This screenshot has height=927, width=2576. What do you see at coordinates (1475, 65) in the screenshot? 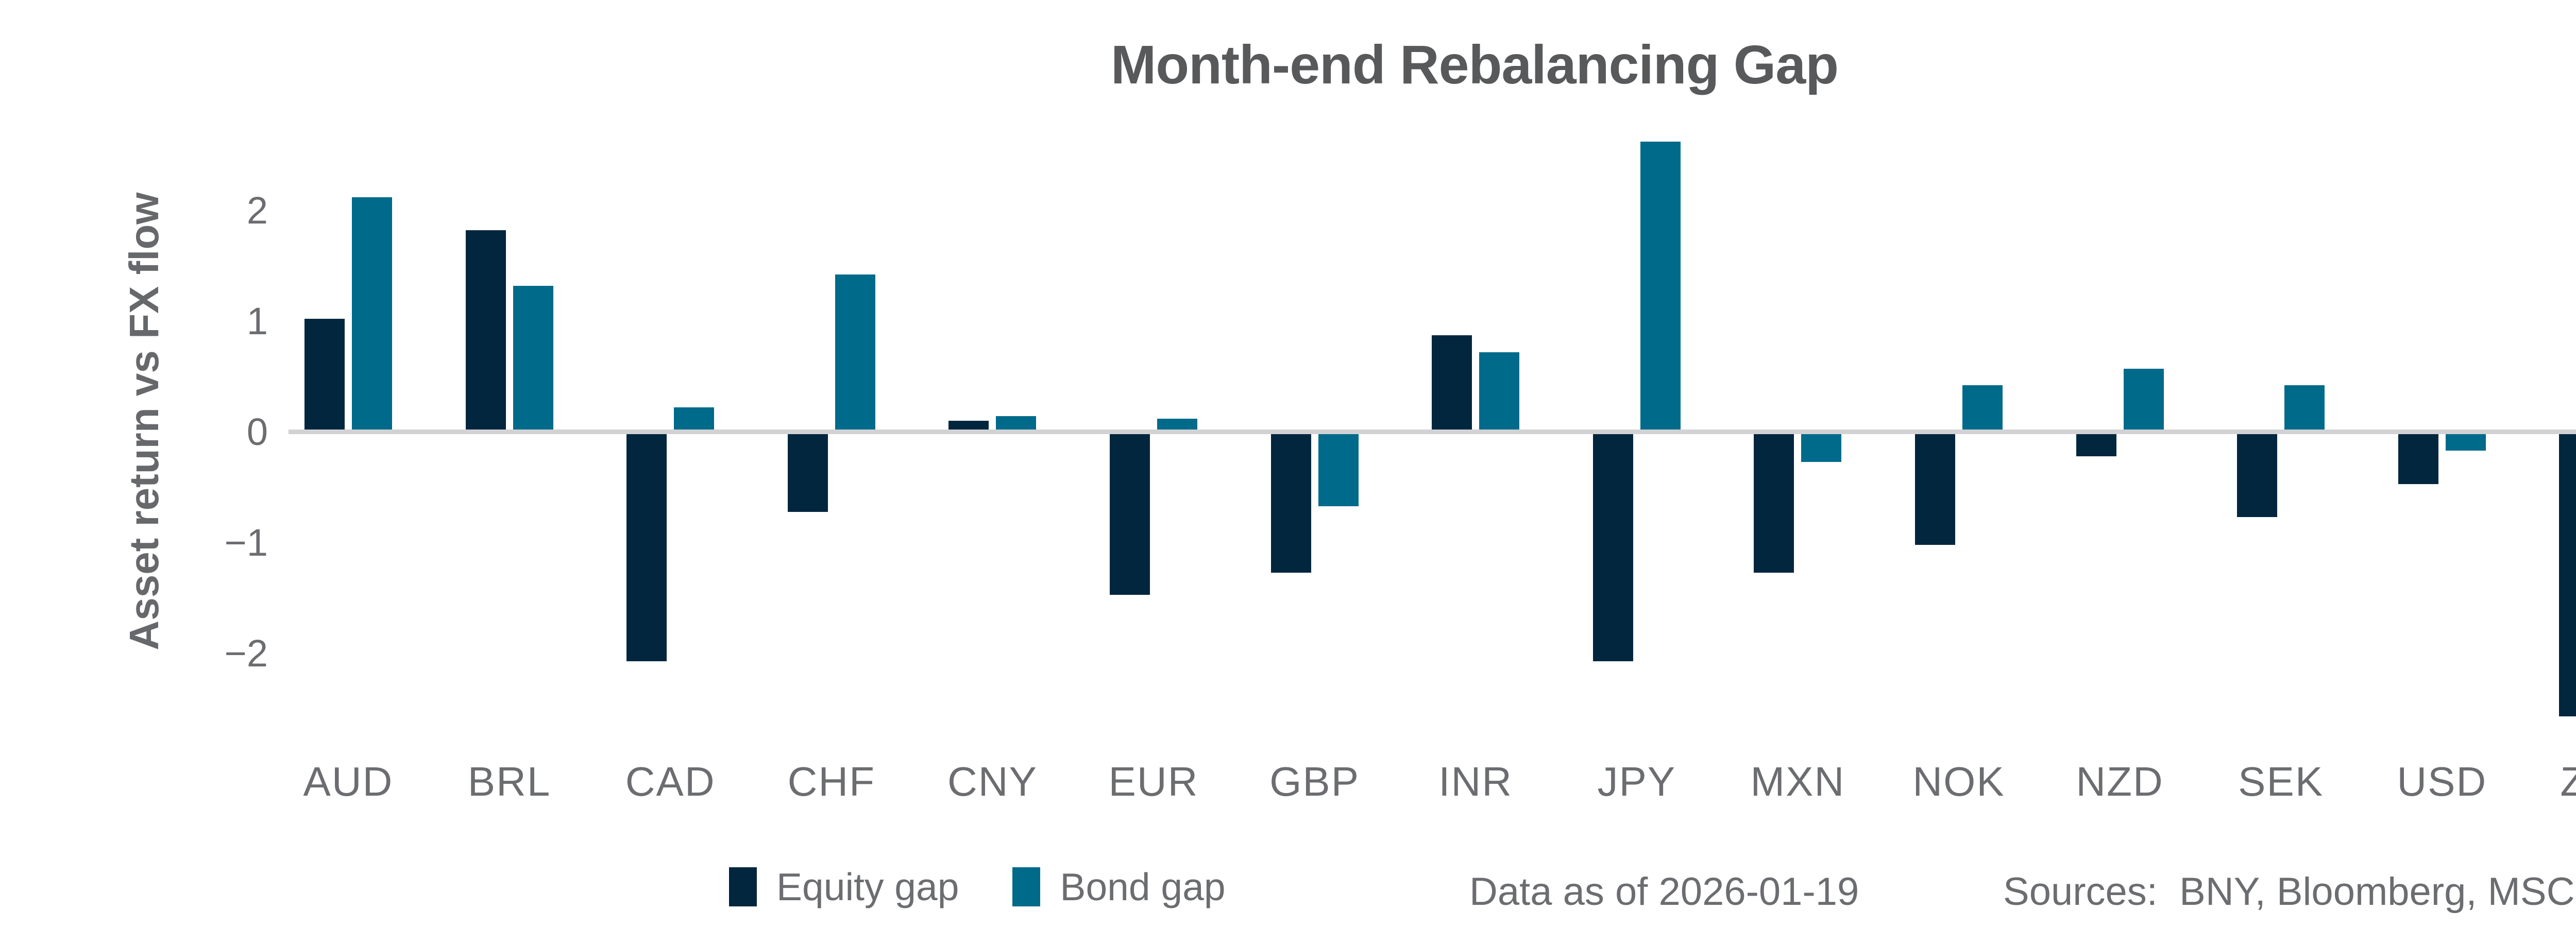
I see `chart-title: Month-end Rebalancing Gap` at bounding box center [1475, 65].